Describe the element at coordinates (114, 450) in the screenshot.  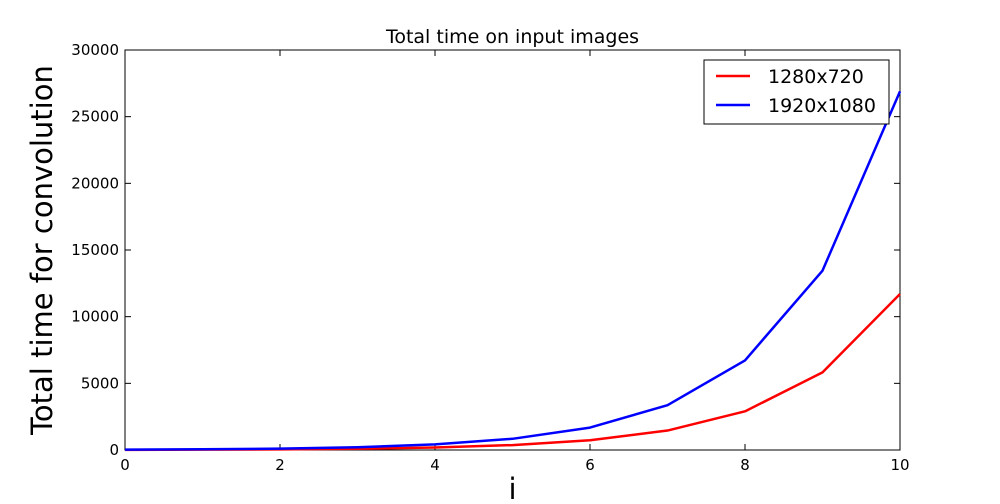
I see `y-tick-label: 0` at that location.